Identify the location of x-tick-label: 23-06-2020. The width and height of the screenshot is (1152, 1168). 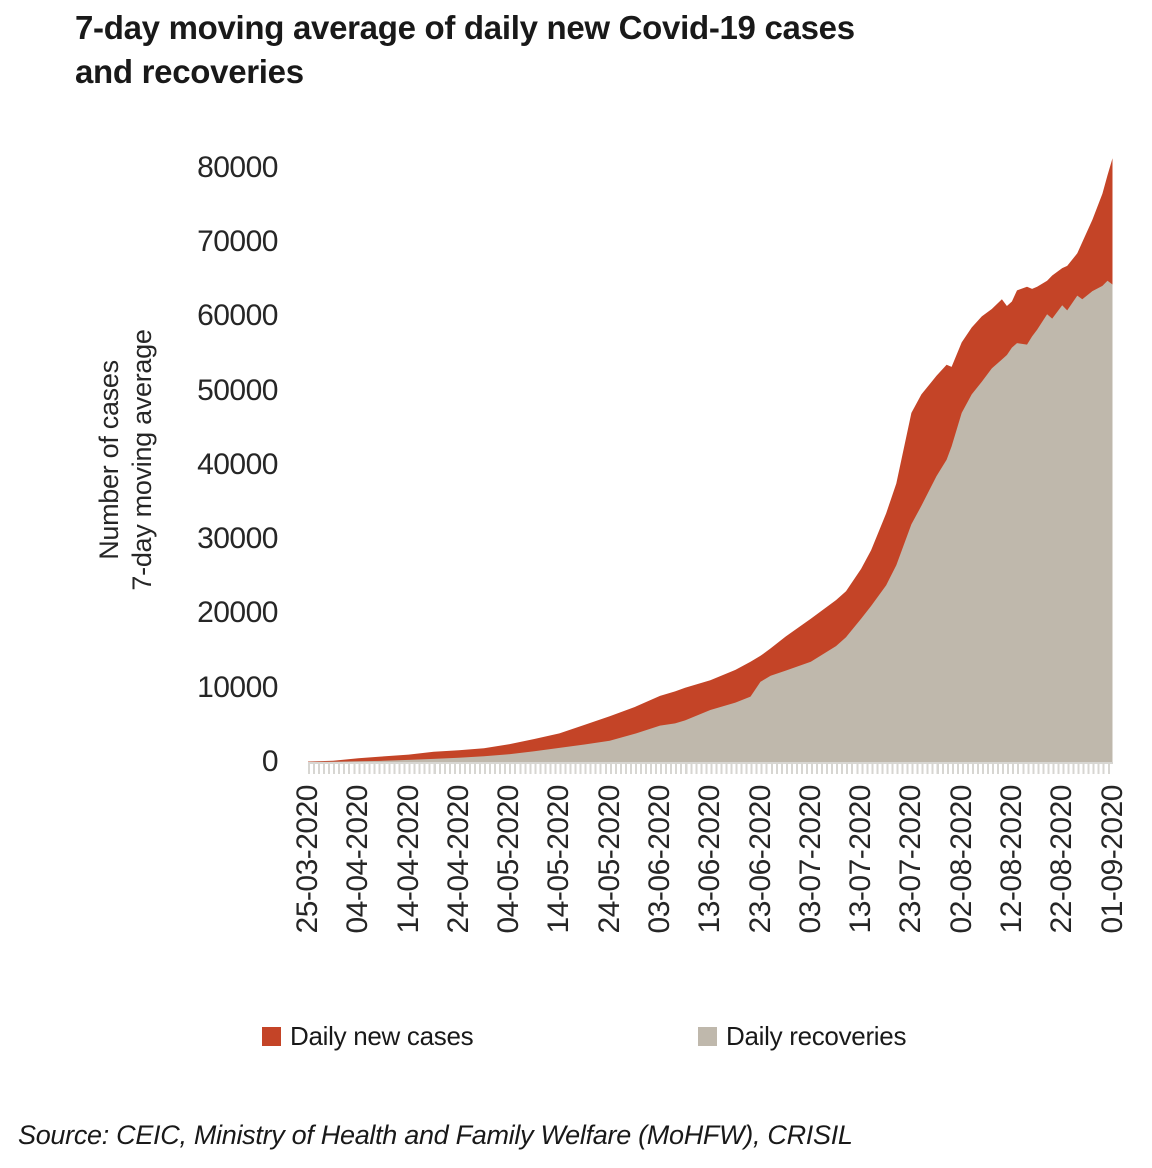
(760, 859).